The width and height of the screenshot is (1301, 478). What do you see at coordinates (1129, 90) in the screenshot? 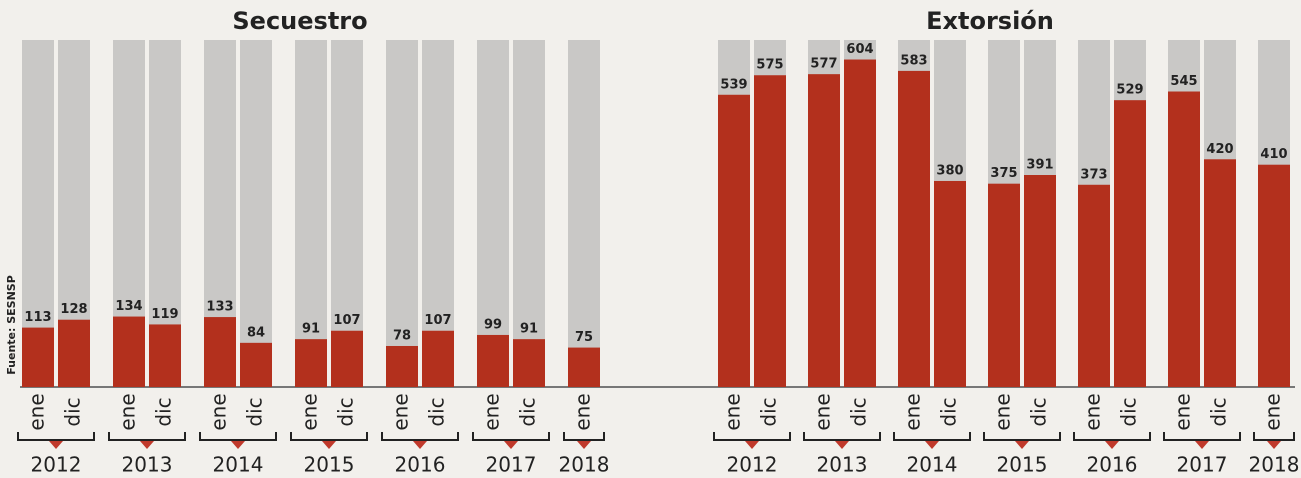
I see `value-label: 529` at bounding box center [1129, 90].